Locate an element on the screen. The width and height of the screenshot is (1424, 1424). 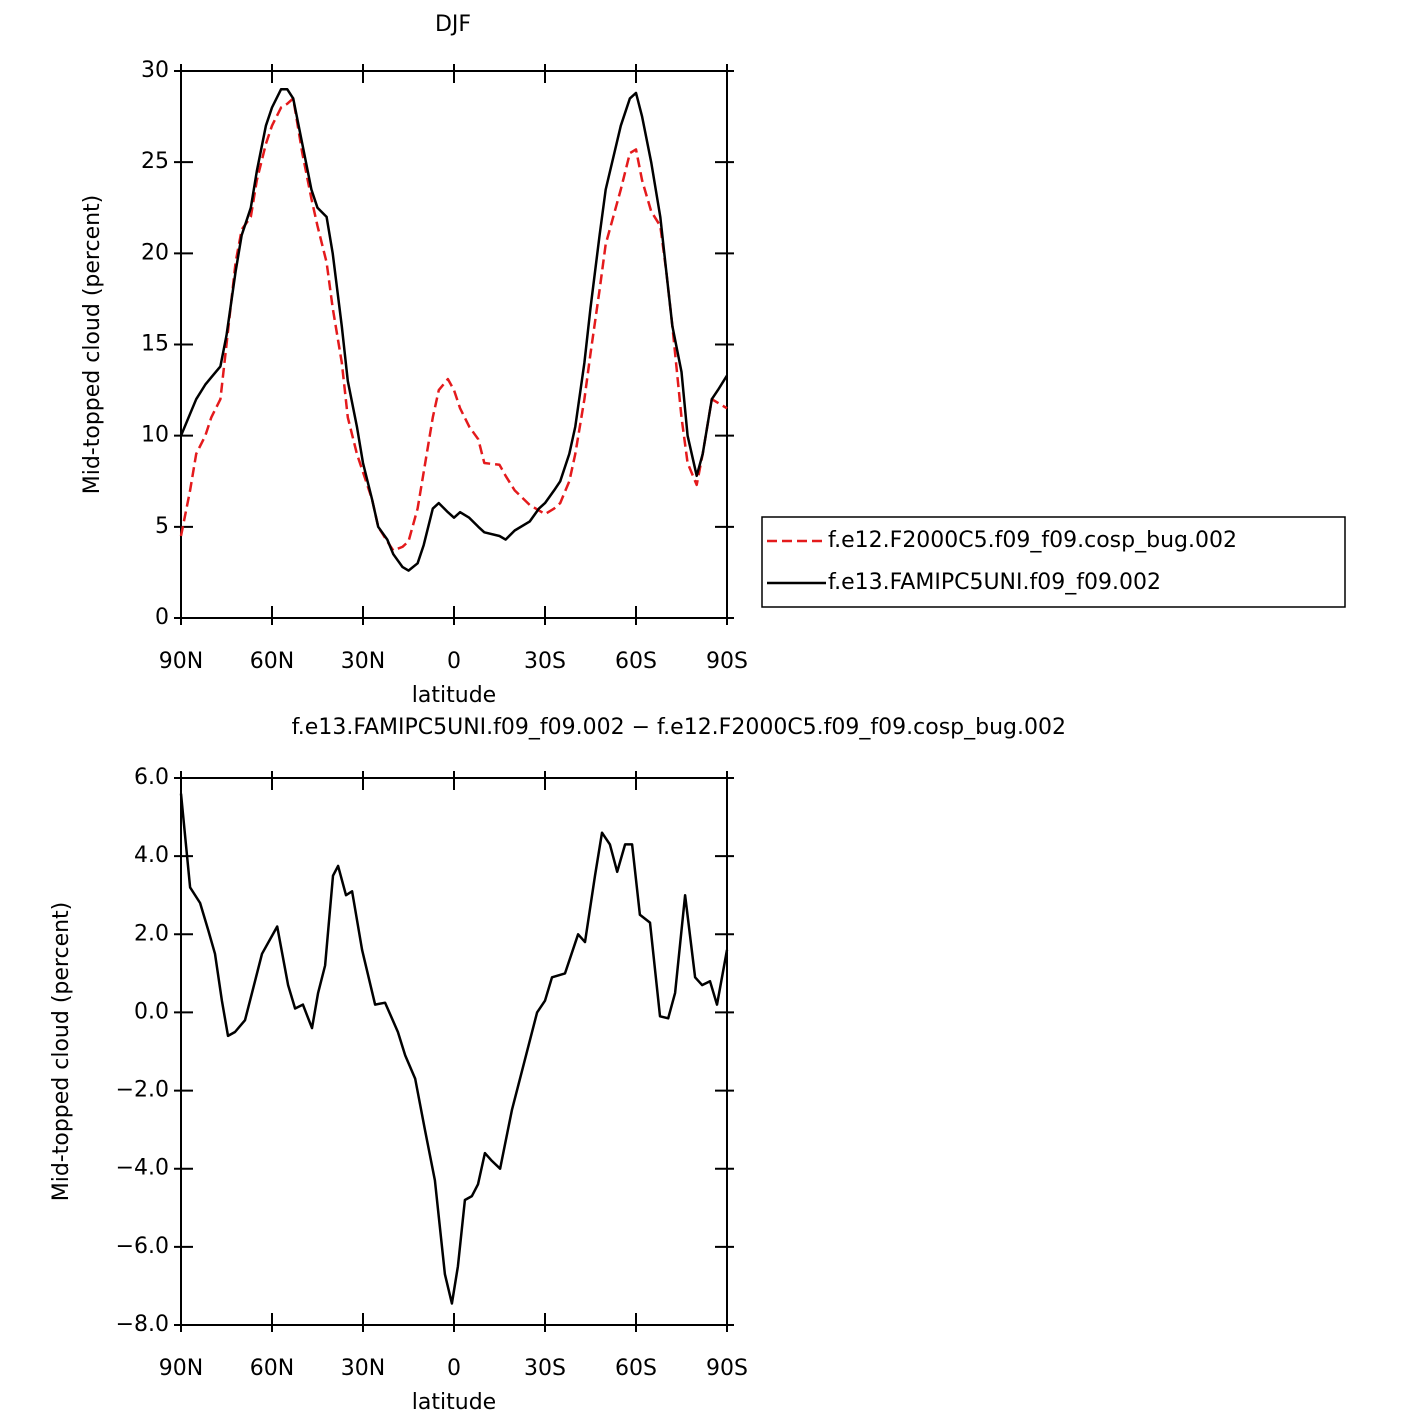
chart-title: DJF is located at coordinates (453, 24).